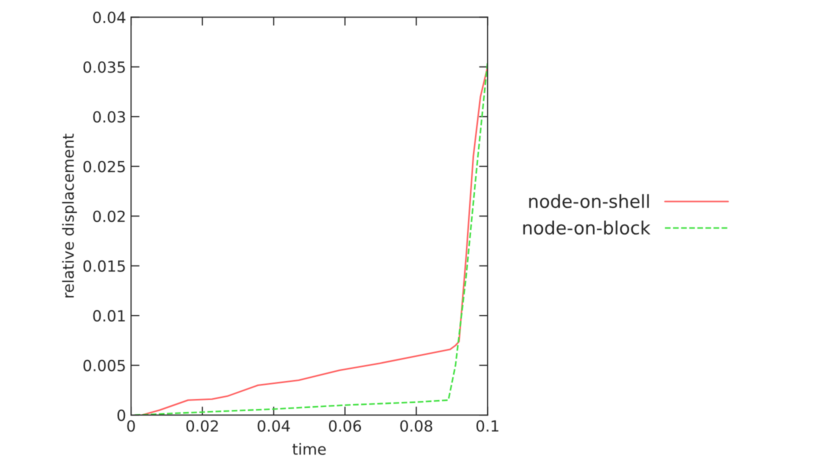 The height and width of the screenshot is (476, 814). What do you see at coordinates (487, 426) in the screenshot?
I see `x-tick-label: 0.1` at bounding box center [487, 426].